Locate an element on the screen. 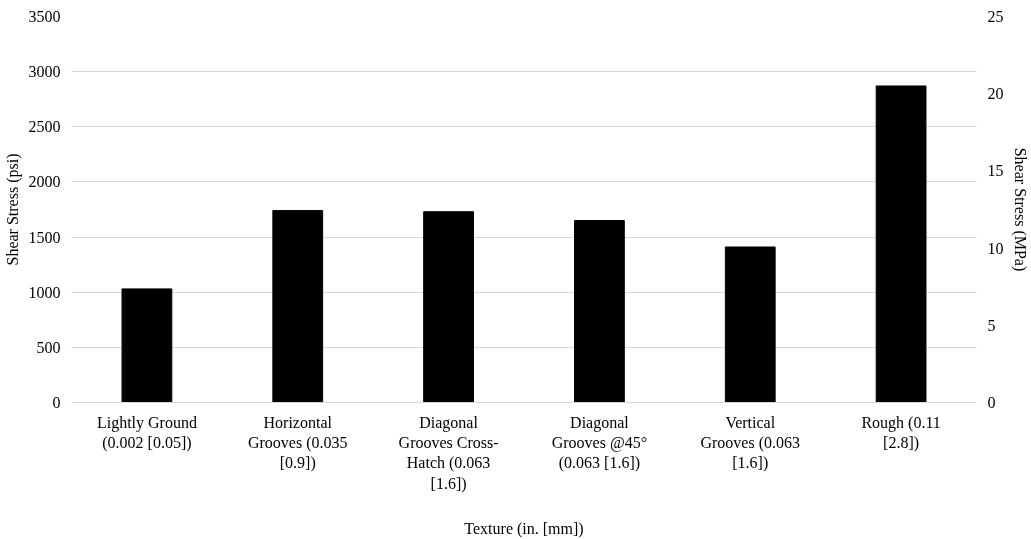 The height and width of the screenshot is (539, 1031). y2-tick-label: 5 is located at coordinates (991, 325).